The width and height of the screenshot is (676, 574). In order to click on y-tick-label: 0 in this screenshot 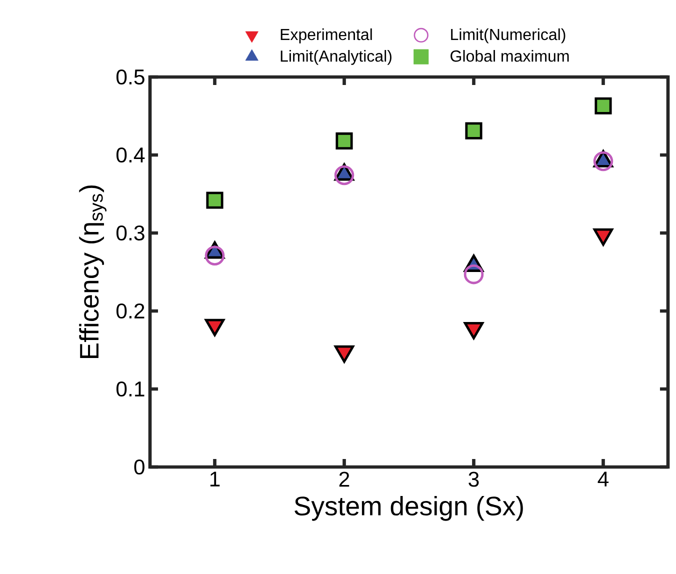, I will do `click(139, 467)`.